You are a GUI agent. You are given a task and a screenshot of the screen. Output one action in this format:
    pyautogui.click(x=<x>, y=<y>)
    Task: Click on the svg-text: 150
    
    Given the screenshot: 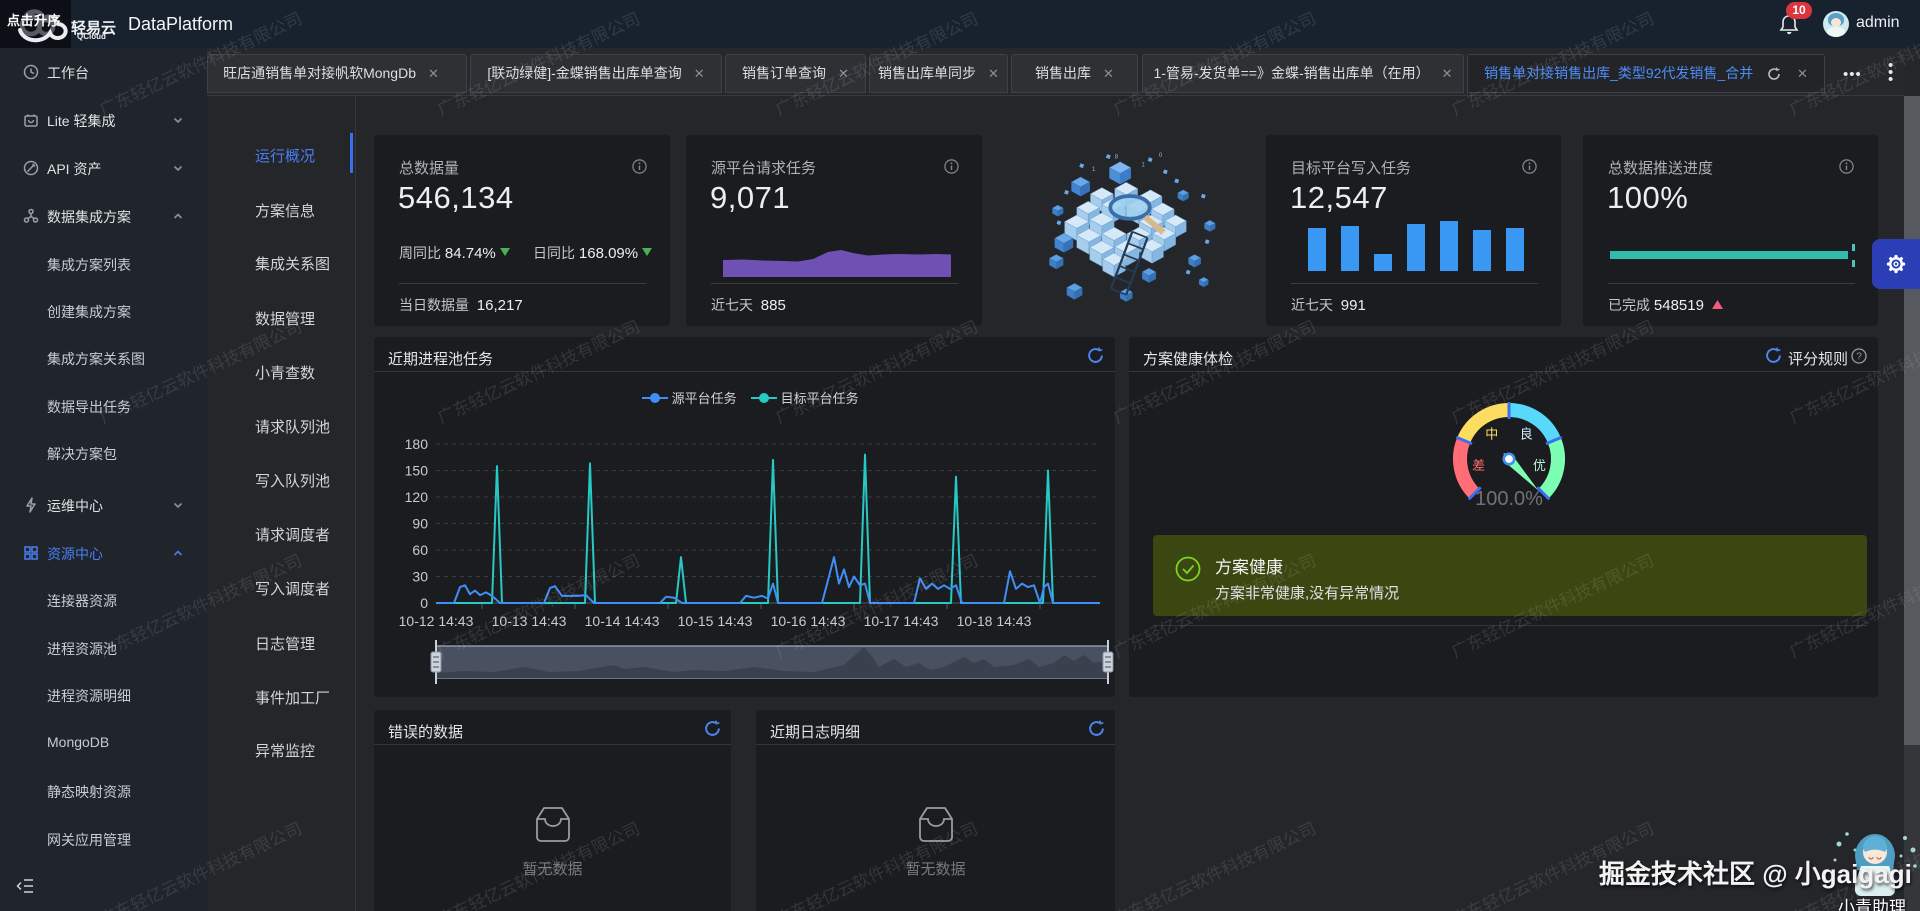 What is the action you would take?
    pyautogui.click(x=417, y=471)
    